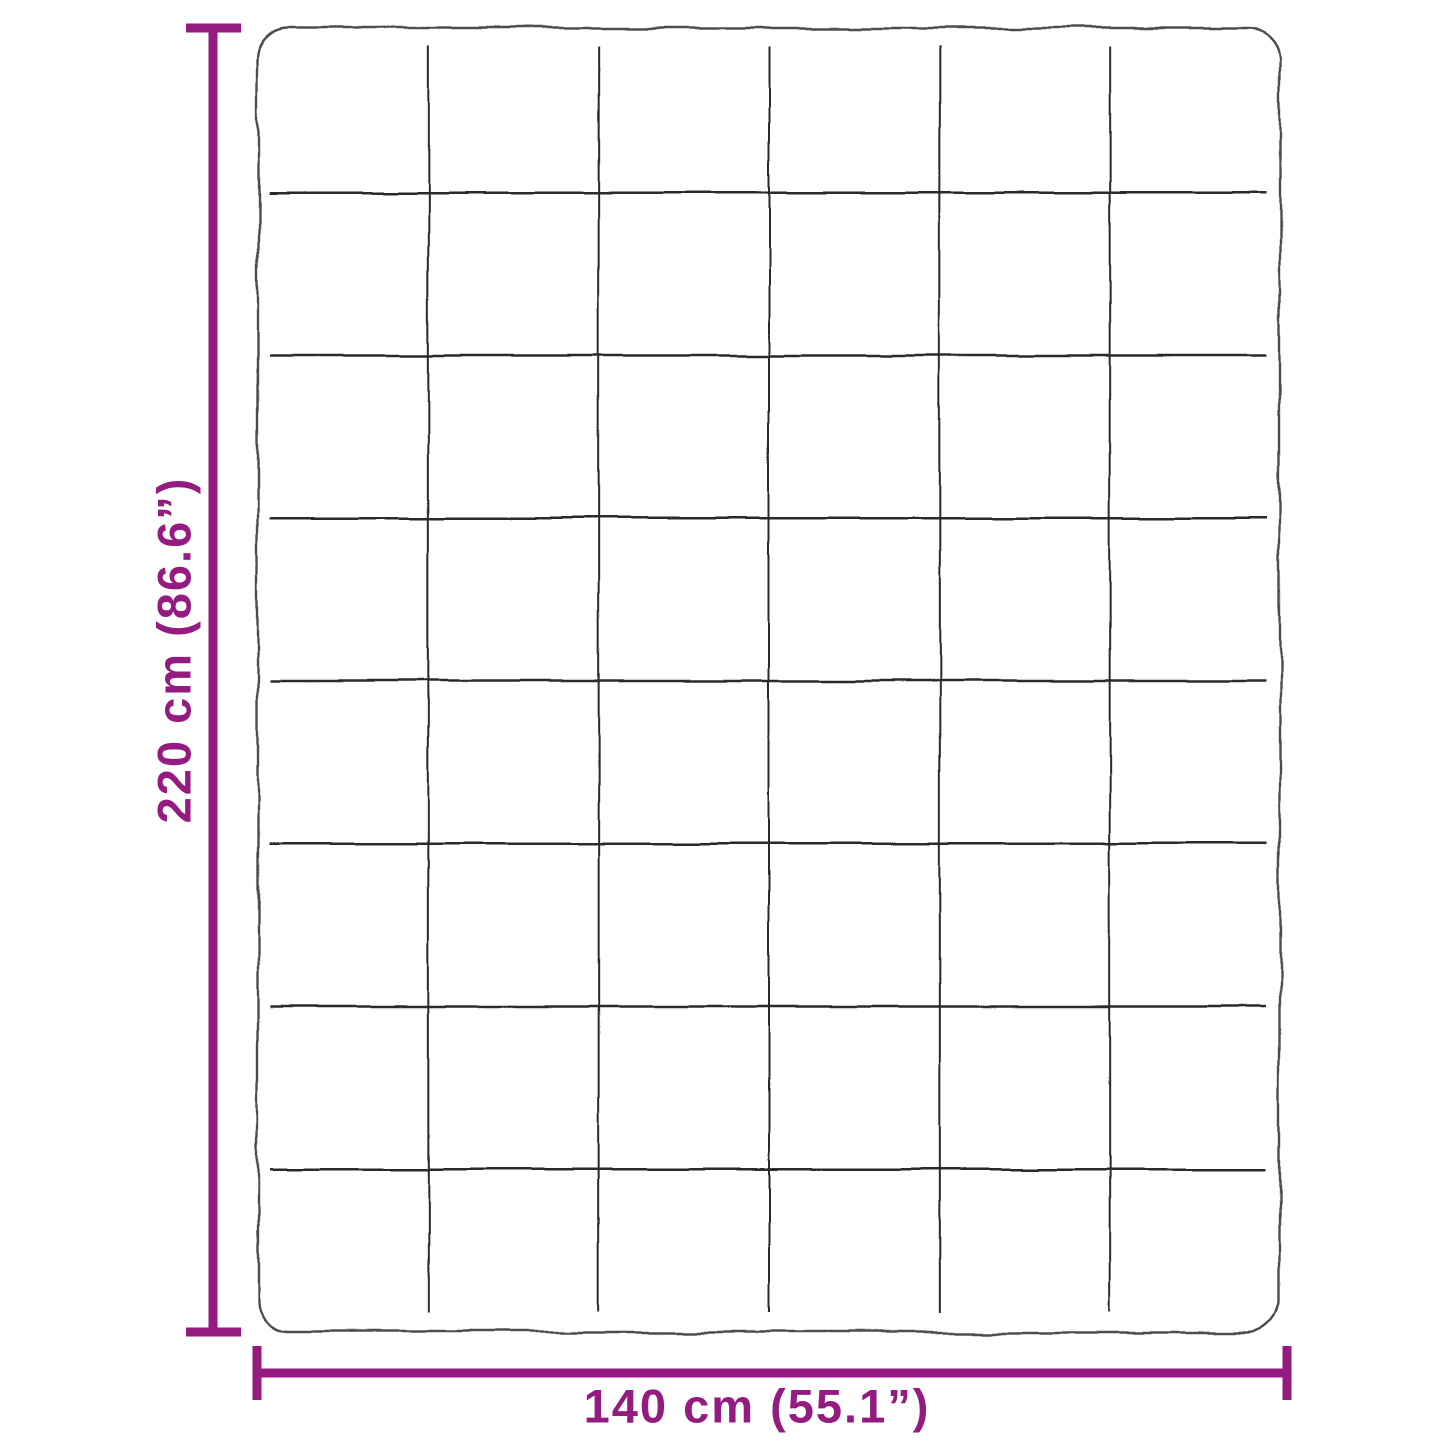 Image resolution: width=1445 pixels, height=1445 pixels. What do you see at coordinates (772, 1373) in the screenshot?
I see `width-dimension-line` at bounding box center [772, 1373].